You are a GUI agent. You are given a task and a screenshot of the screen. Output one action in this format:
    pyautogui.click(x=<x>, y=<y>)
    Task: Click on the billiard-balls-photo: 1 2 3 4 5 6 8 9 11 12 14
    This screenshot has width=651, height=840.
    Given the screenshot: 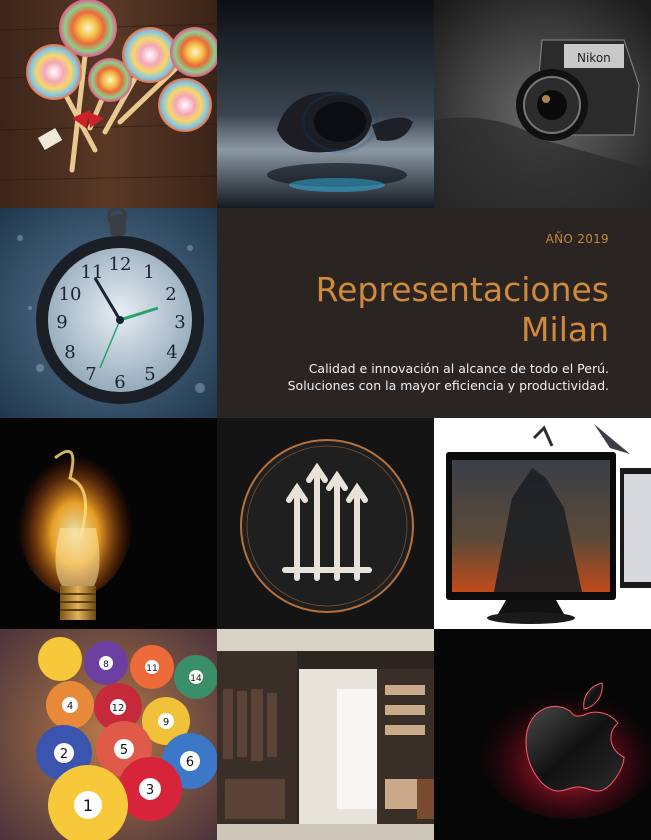 What is the action you would take?
    pyautogui.click(x=108, y=734)
    